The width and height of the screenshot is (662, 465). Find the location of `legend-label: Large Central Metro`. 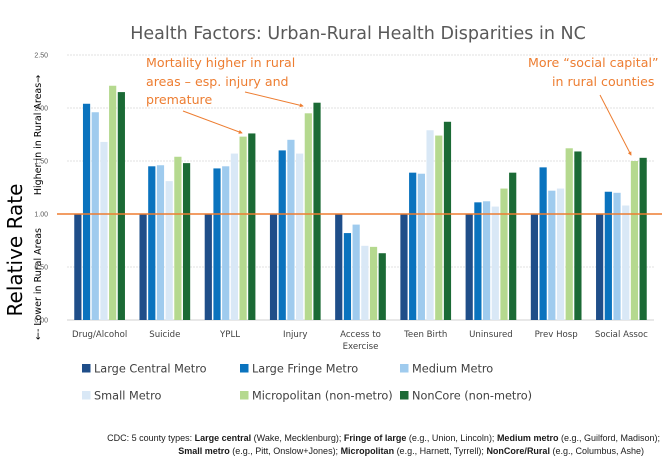

legend-label: Large Central Metro is located at coordinates (150, 369).